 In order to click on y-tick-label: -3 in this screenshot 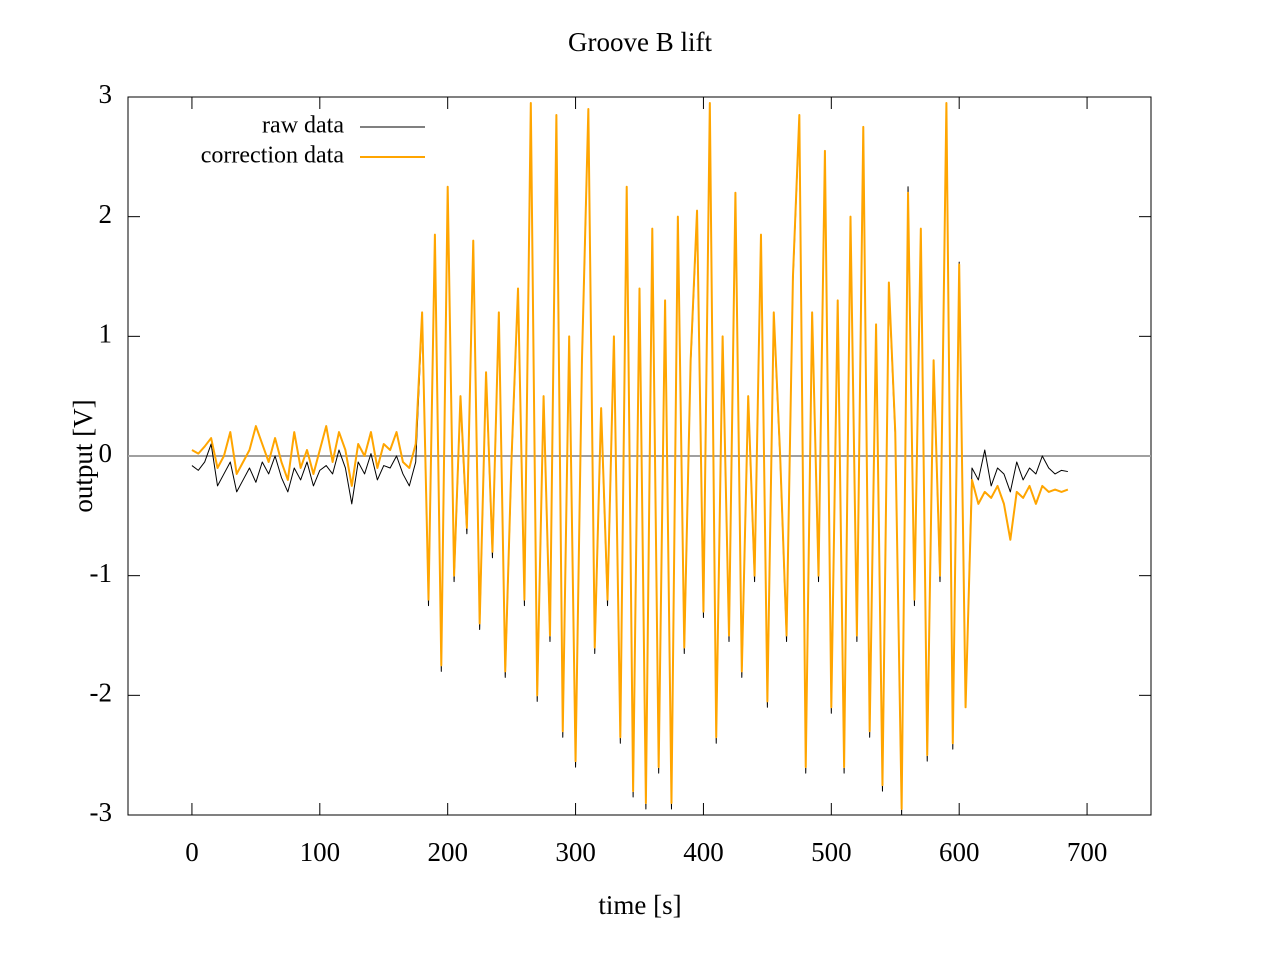, I will do `click(101, 812)`.